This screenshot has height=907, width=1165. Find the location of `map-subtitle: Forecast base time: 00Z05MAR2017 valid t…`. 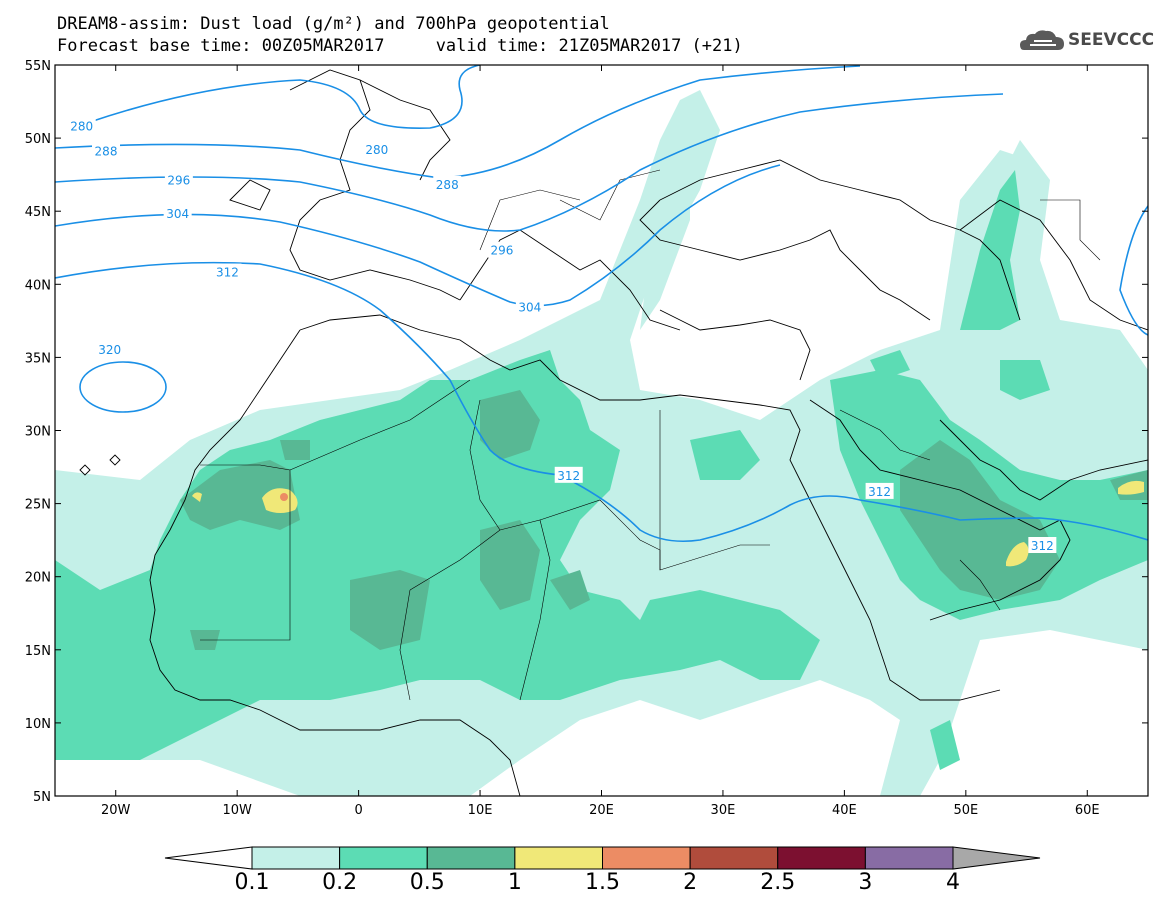

map-subtitle: Forecast base time: 00Z05MAR2017 valid t… is located at coordinates (400, 46).